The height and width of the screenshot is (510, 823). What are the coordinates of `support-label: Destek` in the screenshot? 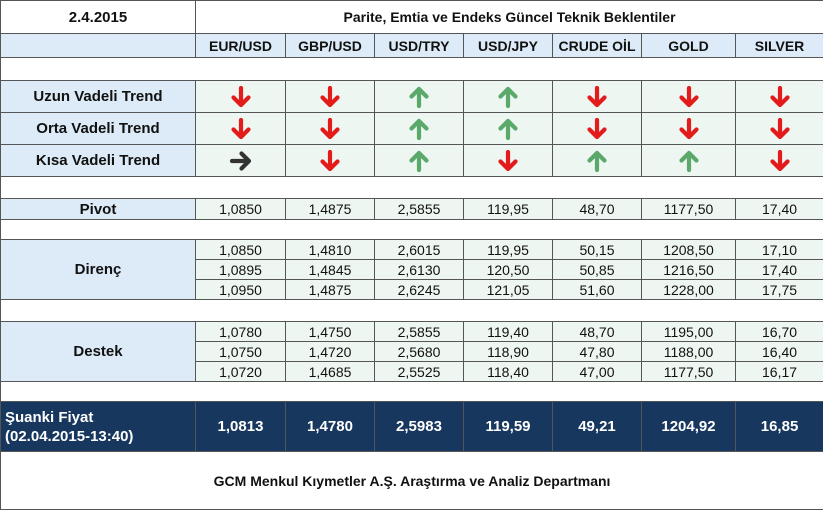 It's located at (98, 351).